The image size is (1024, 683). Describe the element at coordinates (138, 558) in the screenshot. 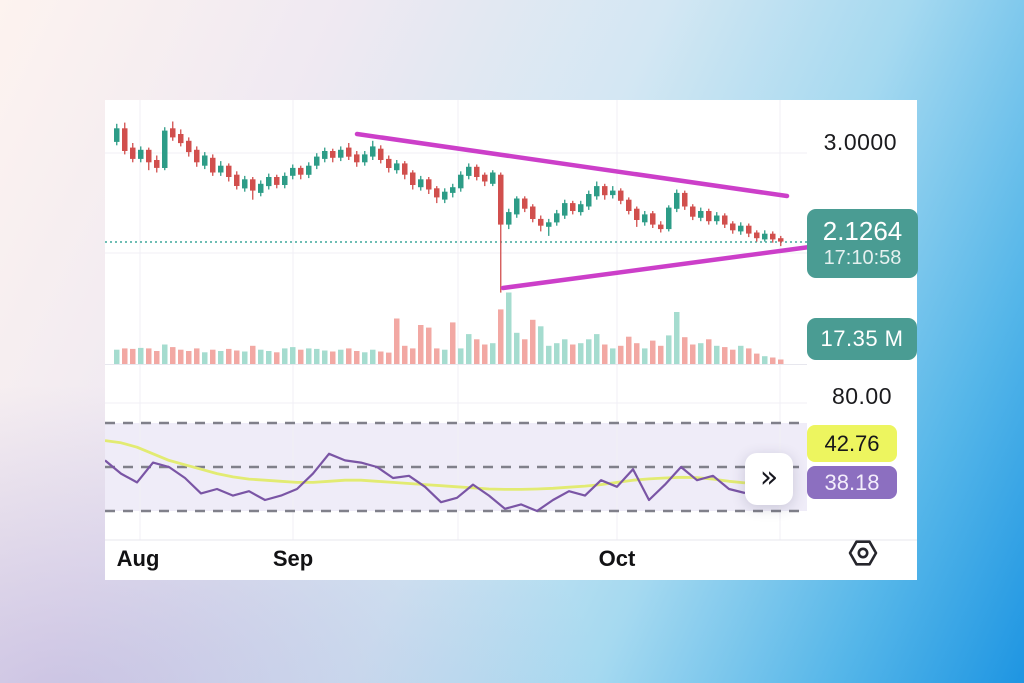

I see `time-axis-label-aug: Aug` at that location.